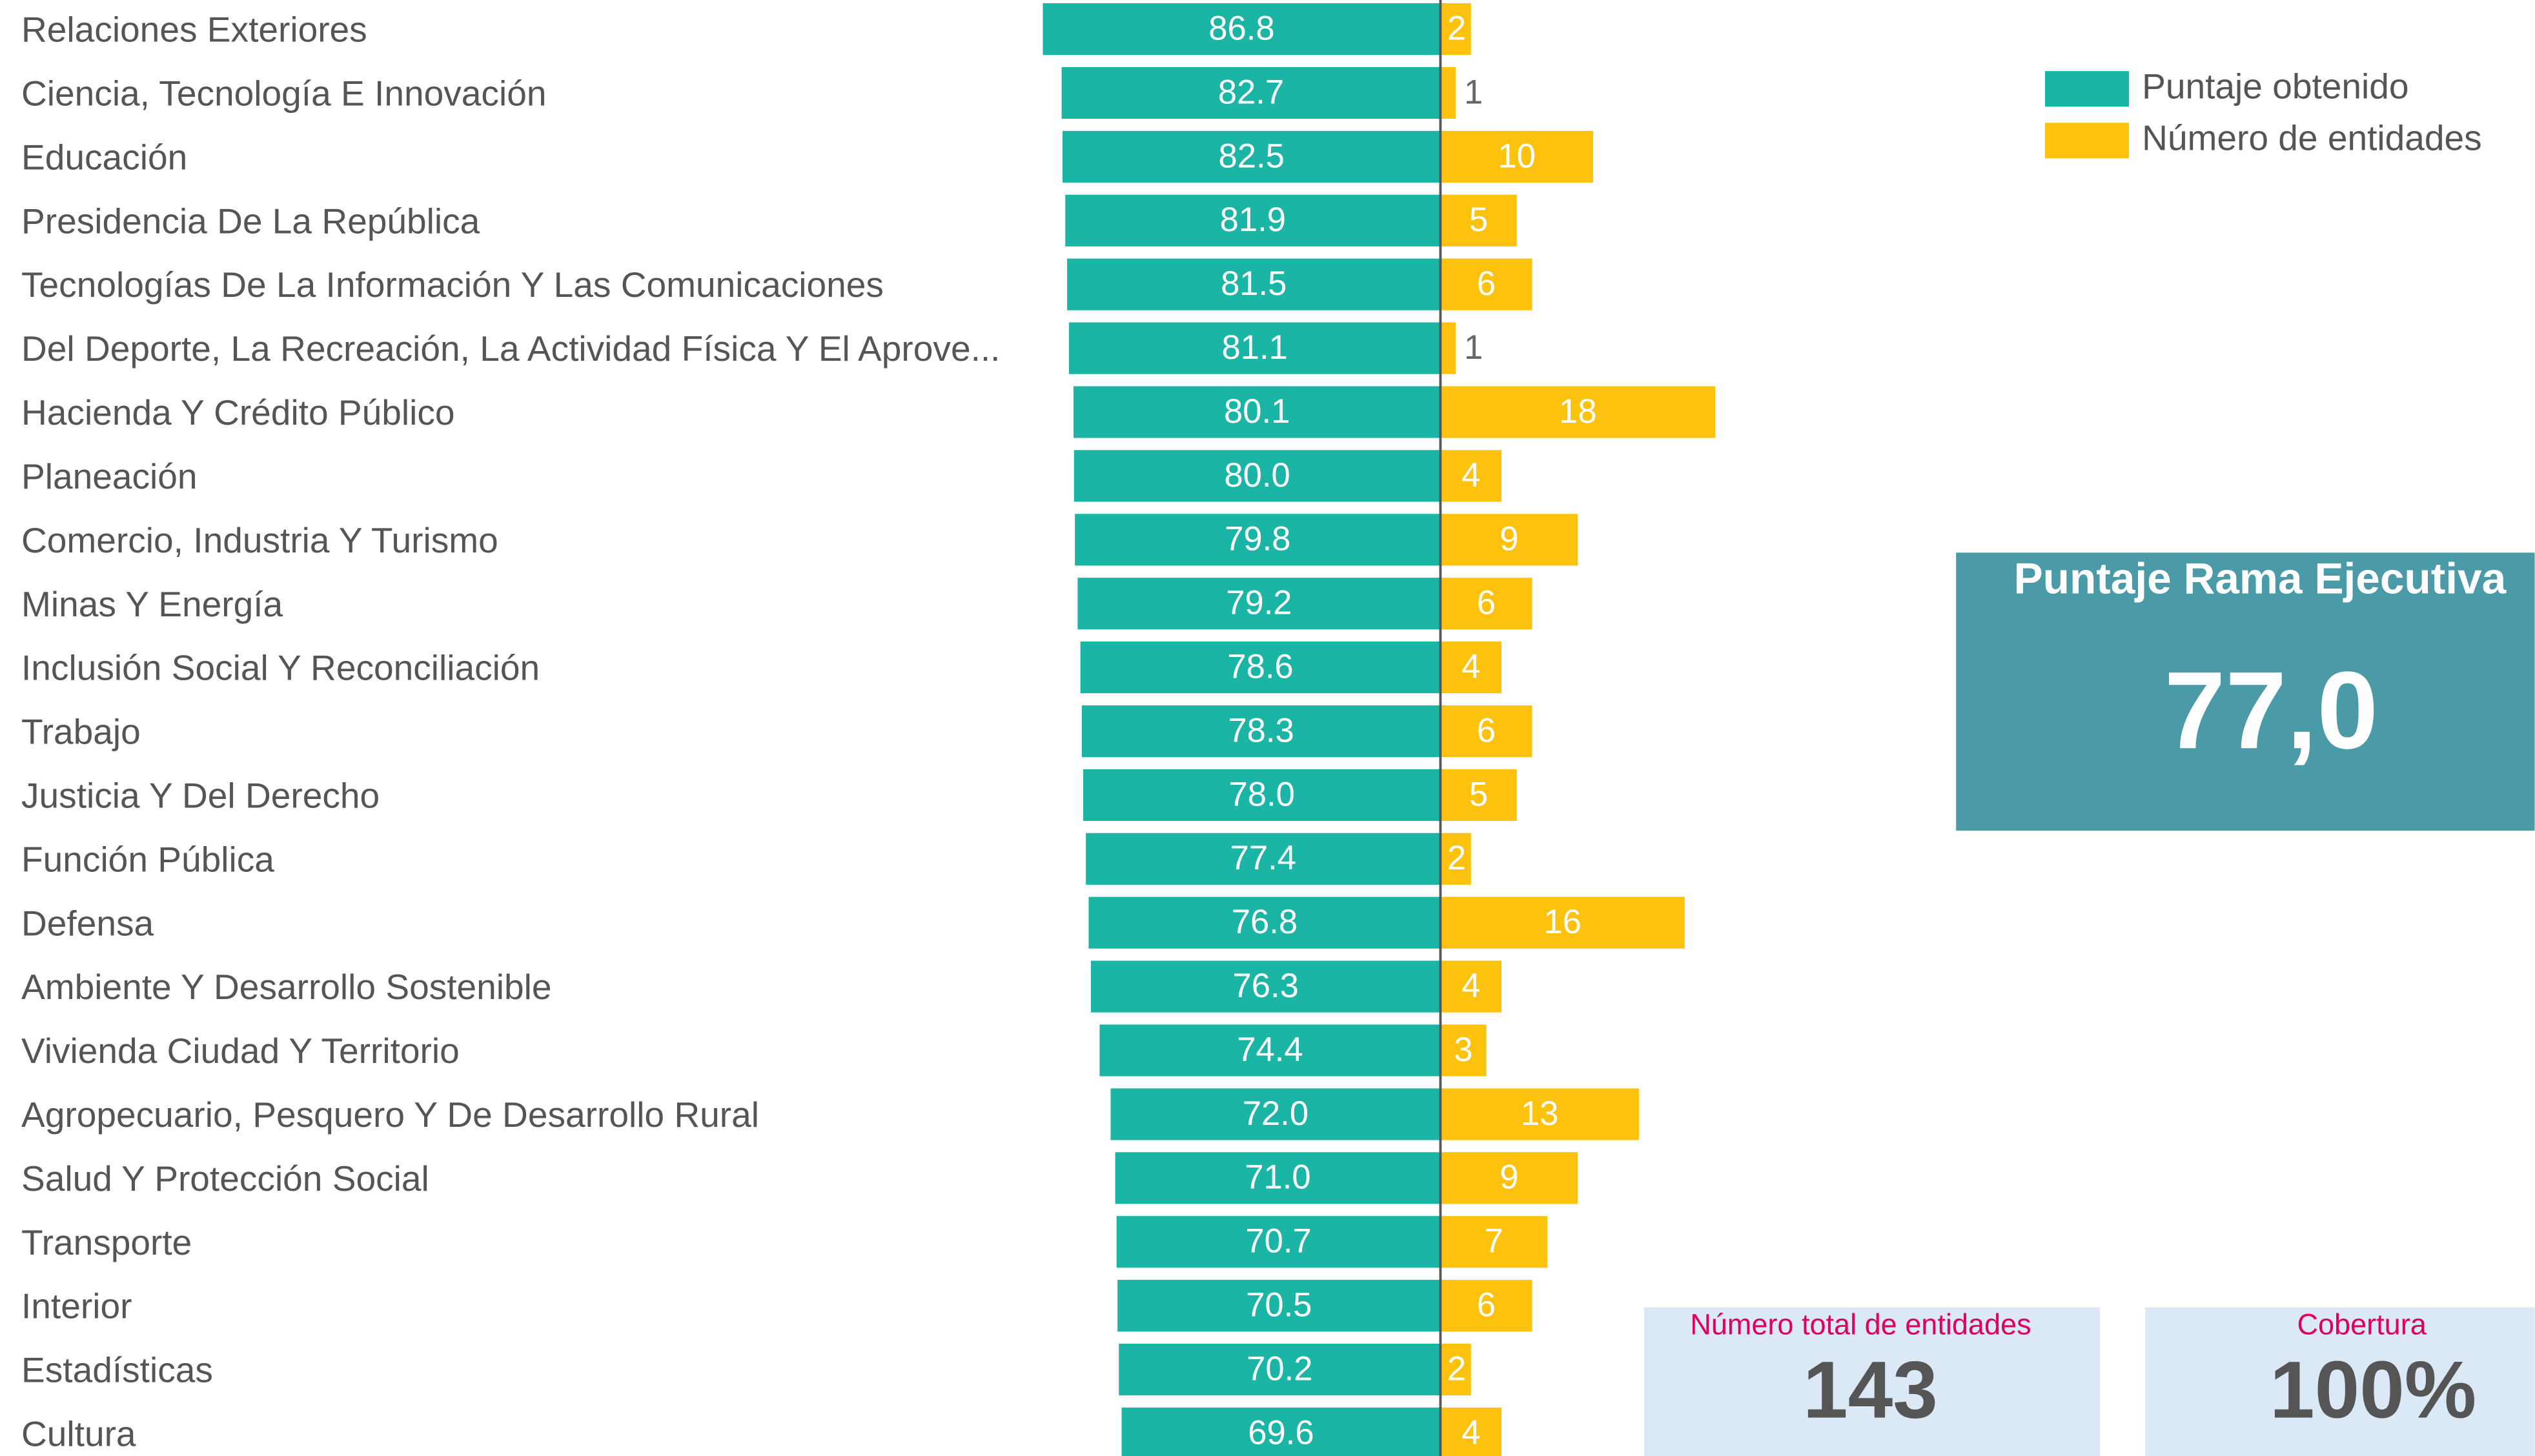 This screenshot has height=1456, width=2535. Describe the element at coordinates (238, 412) in the screenshot. I see `category-label: Hacienda Y Crédito Público` at that location.